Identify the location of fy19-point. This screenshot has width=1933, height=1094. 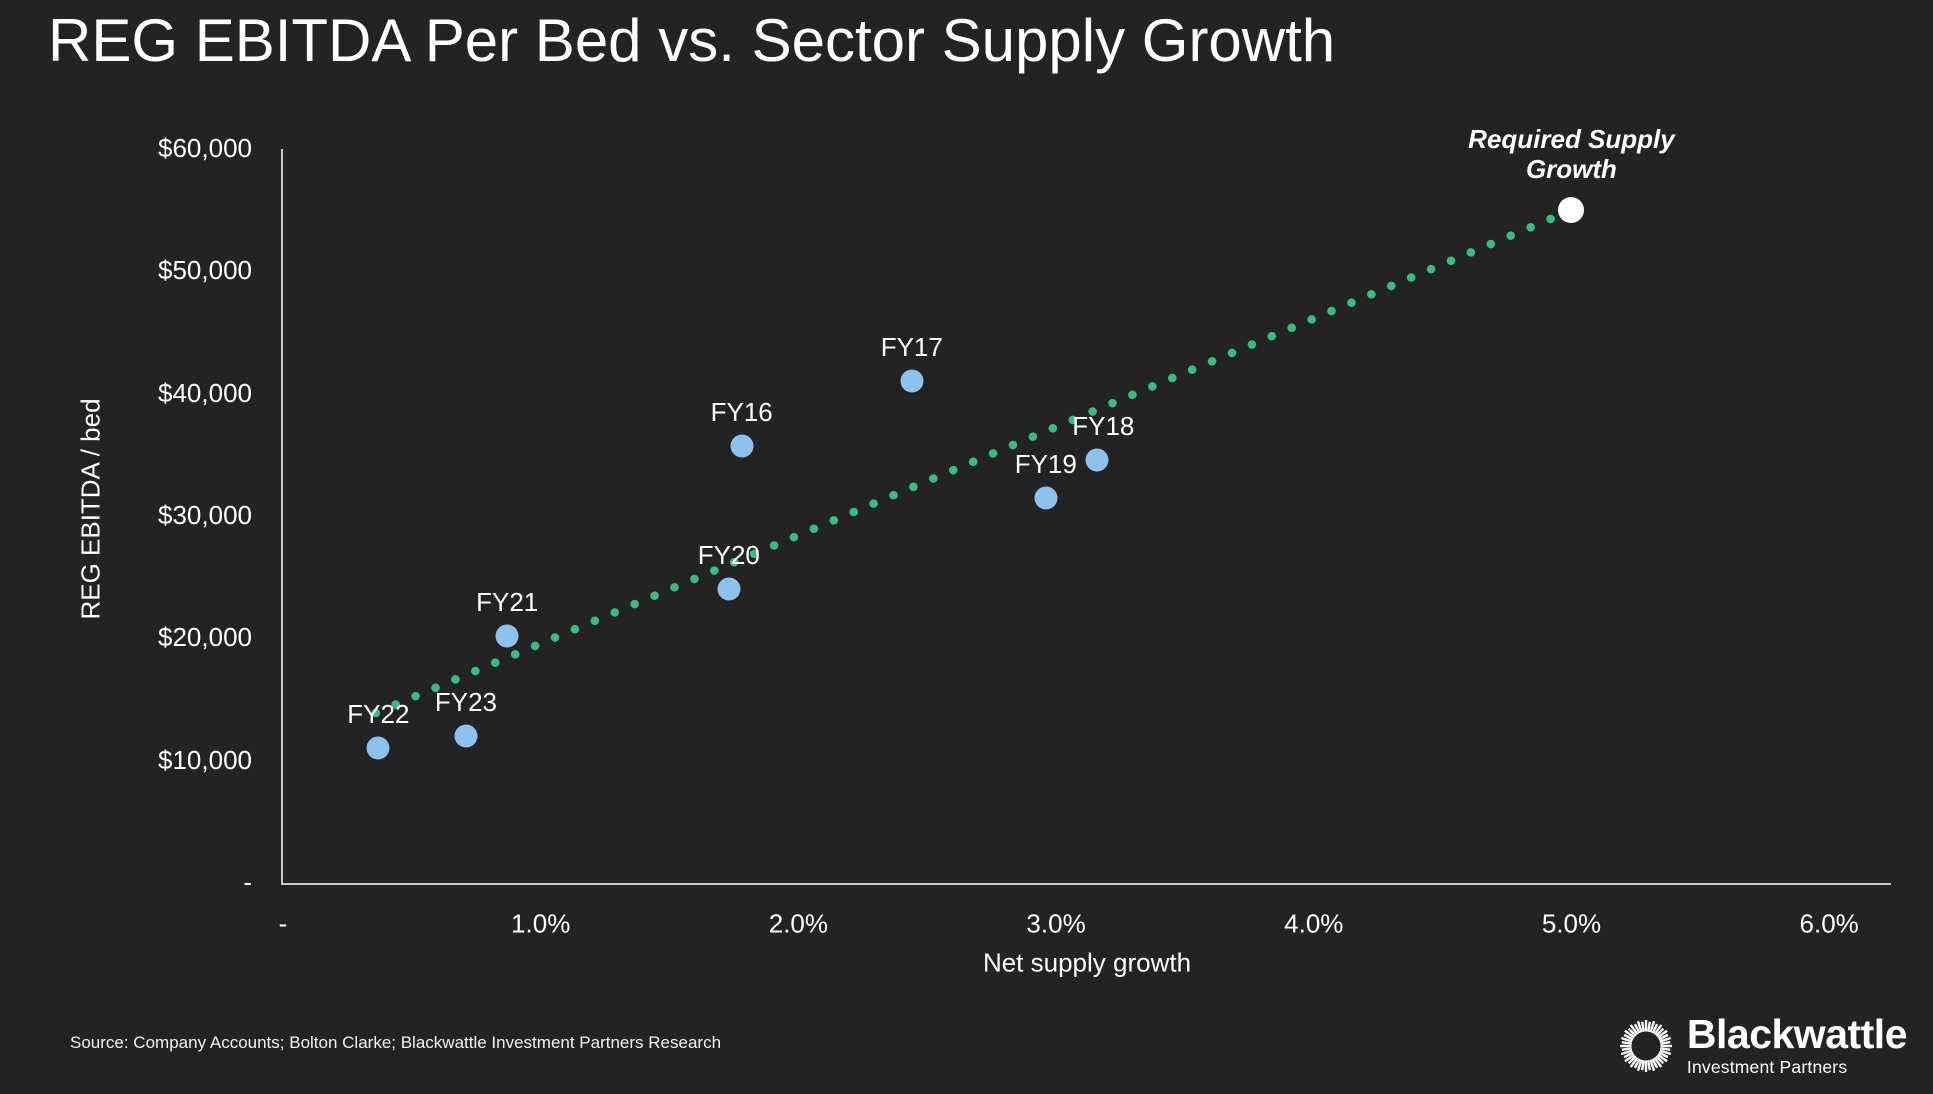
(1046, 498).